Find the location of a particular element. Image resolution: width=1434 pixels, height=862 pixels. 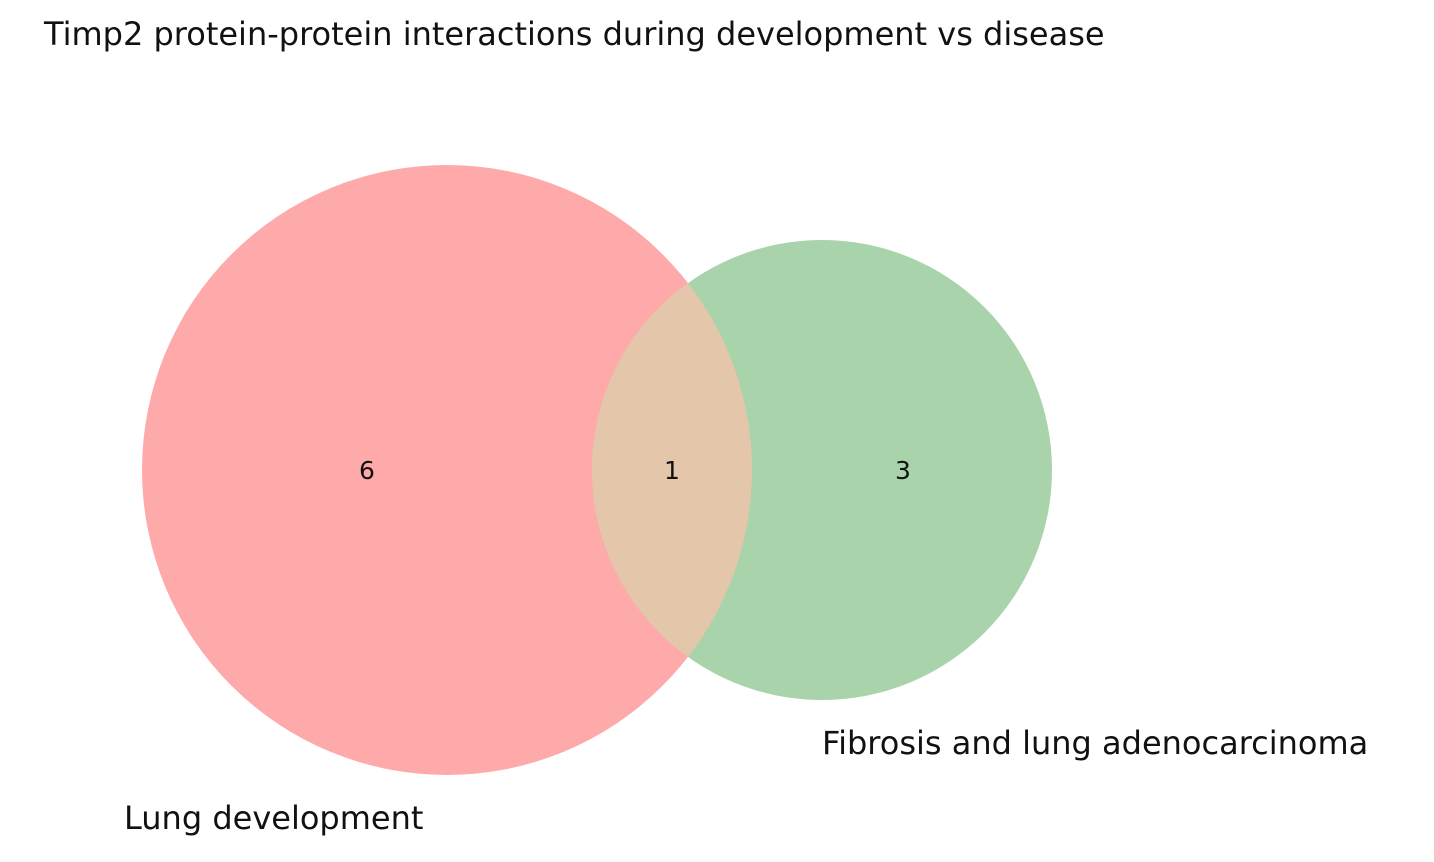

set-b-label: Fibrosis and lung adenocarcinoma is located at coordinates (1095, 743).